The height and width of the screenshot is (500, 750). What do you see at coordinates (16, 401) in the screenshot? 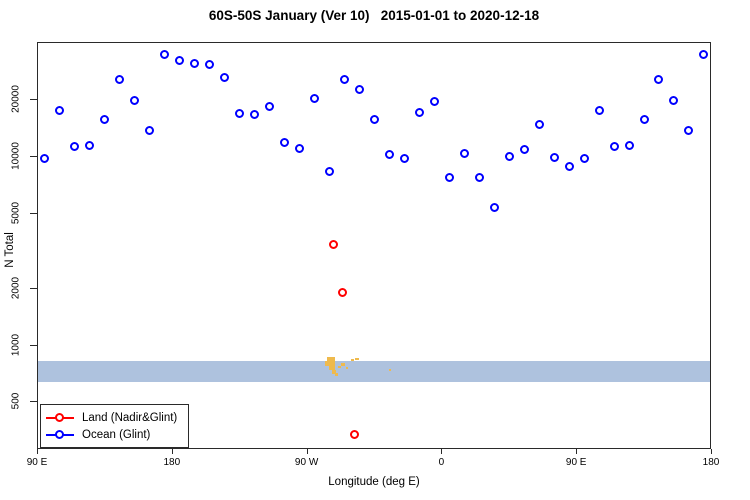
I see `y-axis-tick-label: 500` at bounding box center [16, 401].